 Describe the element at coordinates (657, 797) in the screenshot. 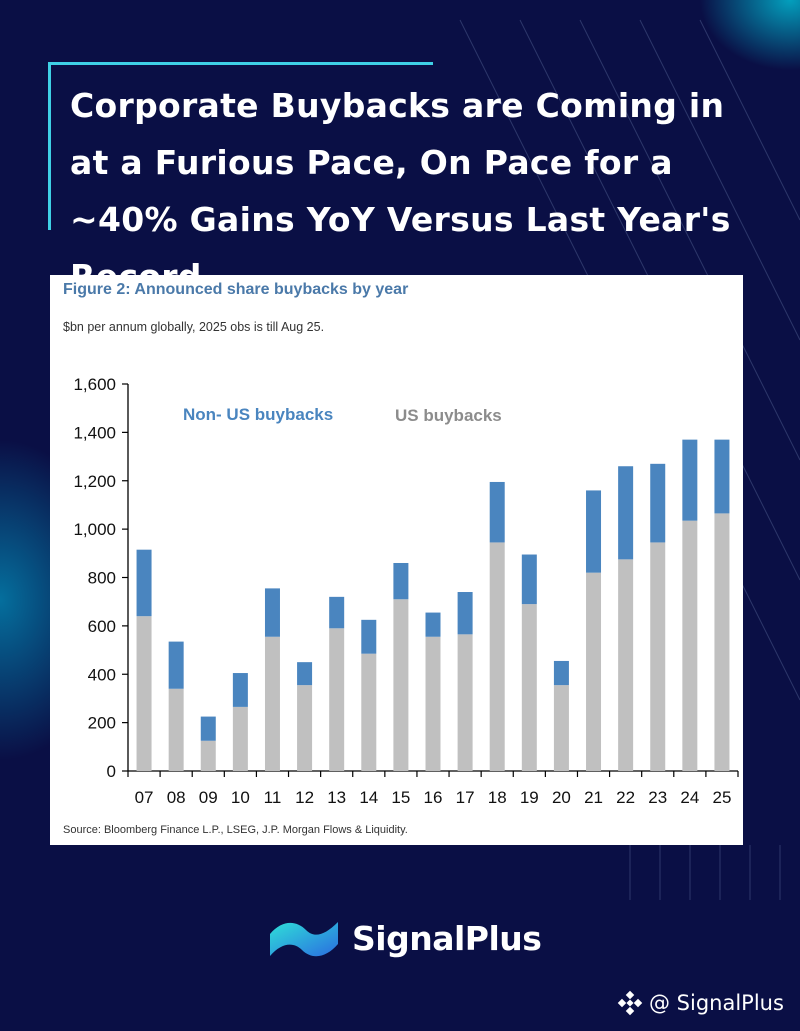

I see `x-tick-label: 23` at that location.